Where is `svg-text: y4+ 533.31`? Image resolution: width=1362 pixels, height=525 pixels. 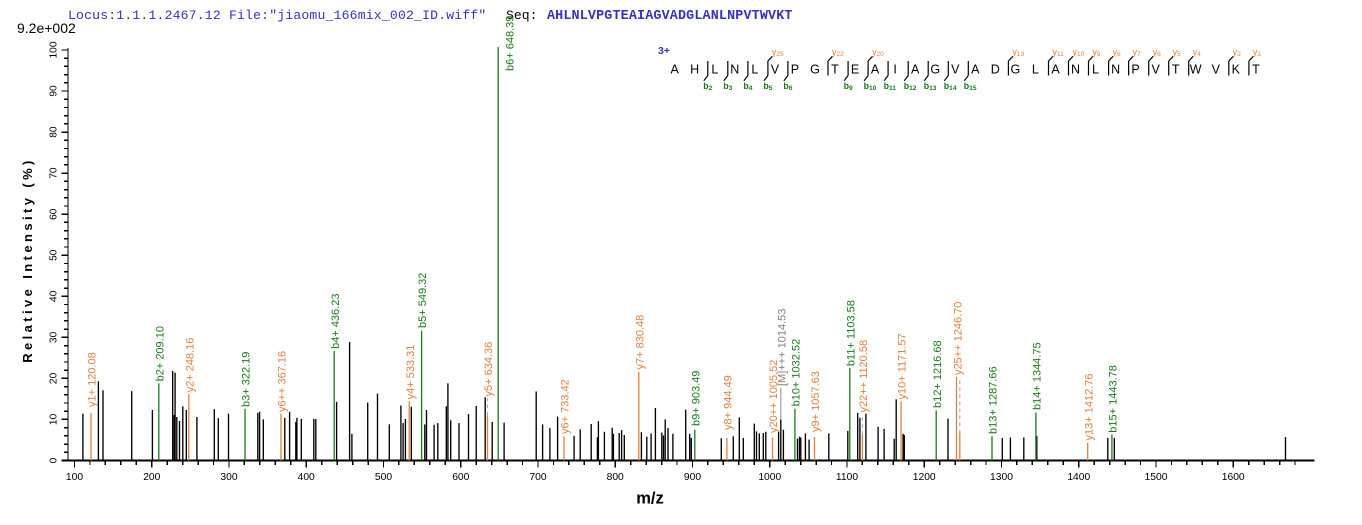 svg-text: y4+ 533.31 is located at coordinates (411, 372).